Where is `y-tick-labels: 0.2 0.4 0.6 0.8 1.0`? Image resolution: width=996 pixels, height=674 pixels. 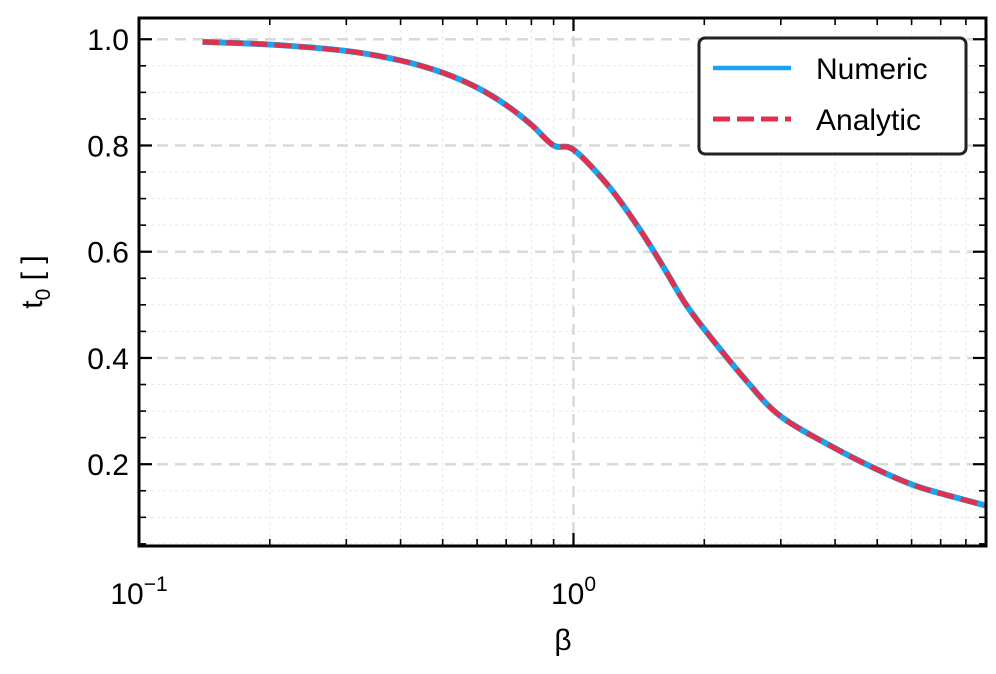 y-tick-labels: 0.2 0.4 0.6 0.8 1.0 is located at coordinates (108, 253).